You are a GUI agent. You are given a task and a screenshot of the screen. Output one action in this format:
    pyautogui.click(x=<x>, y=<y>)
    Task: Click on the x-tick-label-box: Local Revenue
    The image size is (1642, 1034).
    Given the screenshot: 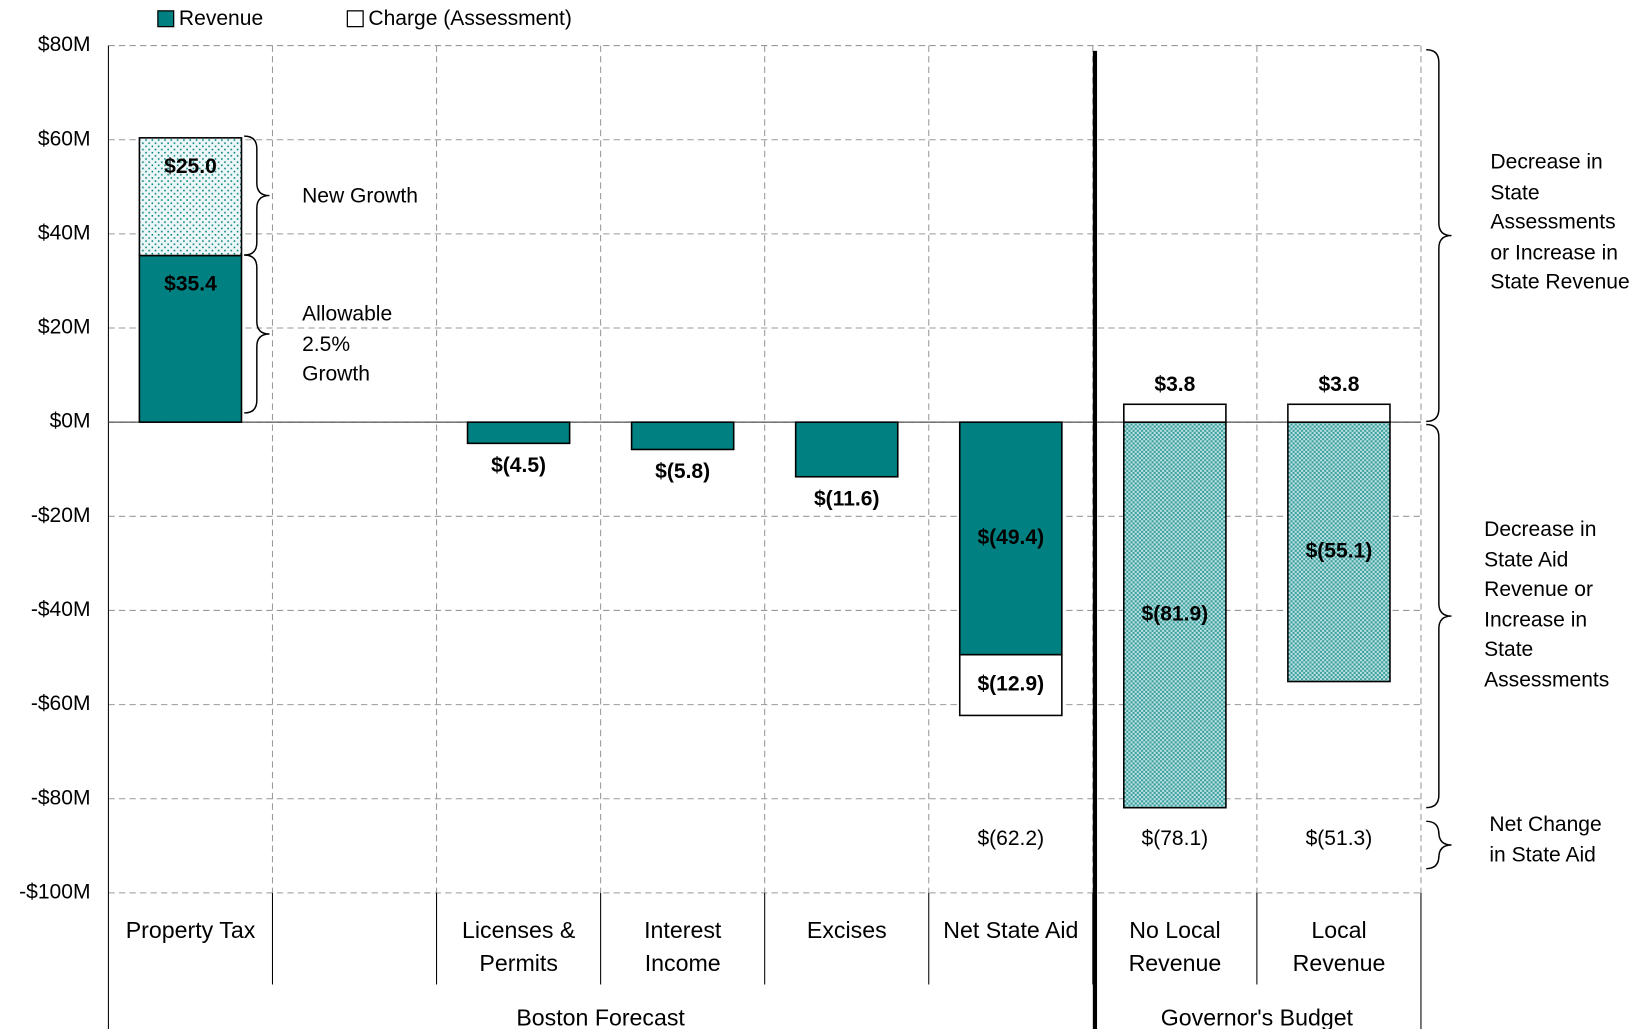 What is the action you would take?
    pyautogui.click(x=1339, y=947)
    